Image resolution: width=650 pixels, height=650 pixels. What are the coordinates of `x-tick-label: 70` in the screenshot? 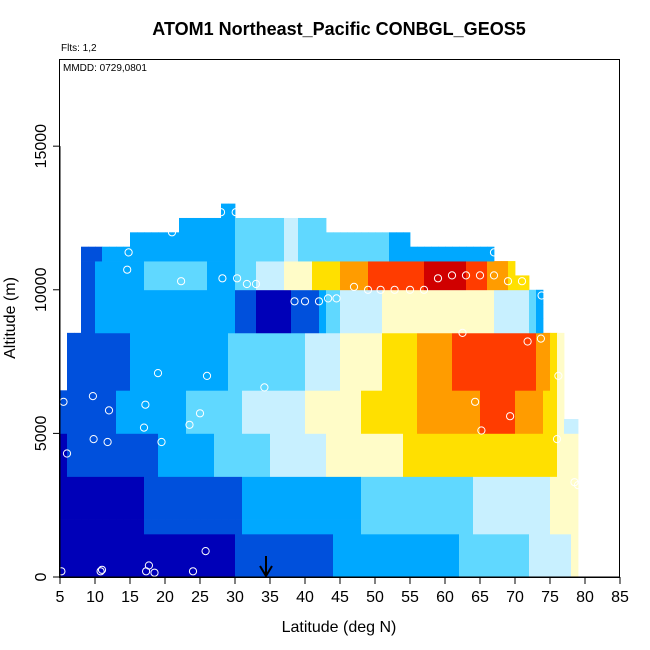 It's located at (515, 597).